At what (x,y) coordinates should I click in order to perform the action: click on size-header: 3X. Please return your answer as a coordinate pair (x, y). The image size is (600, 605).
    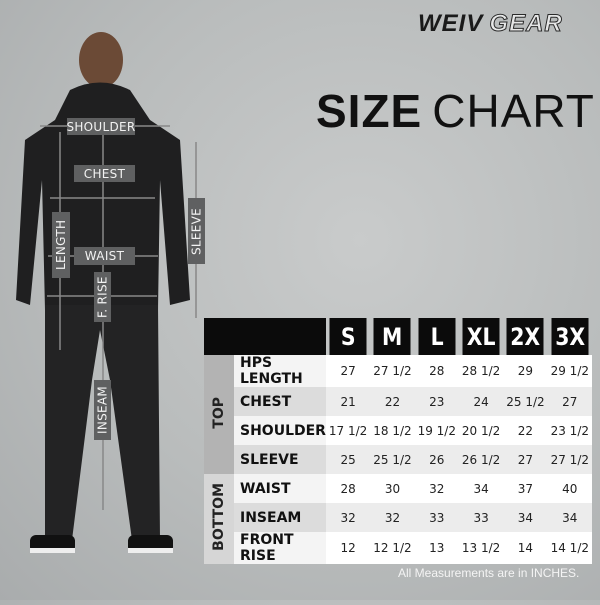
    Looking at the image, I should click on (569, 336).